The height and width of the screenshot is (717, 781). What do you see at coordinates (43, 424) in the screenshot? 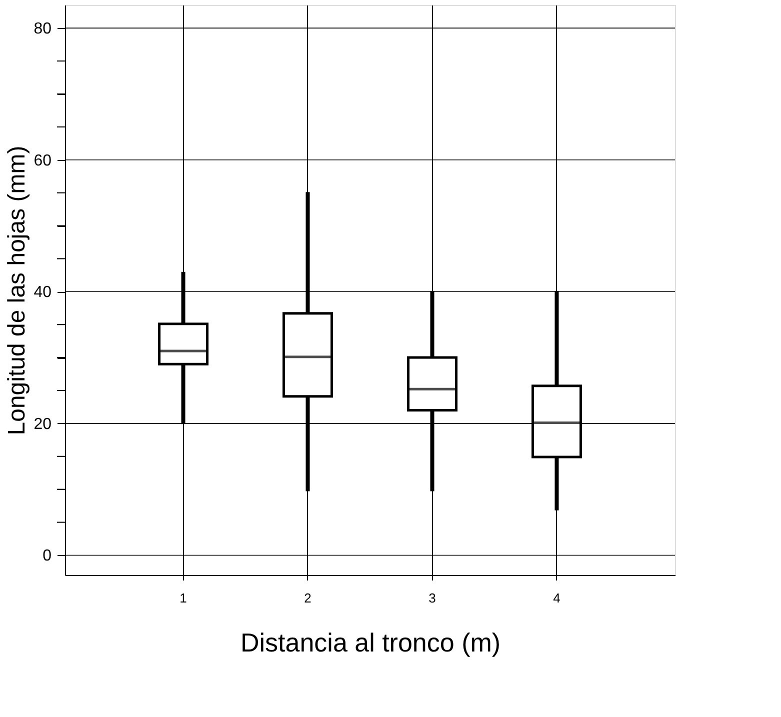
I see `y-tick-label: 20` at bounding box center [43, 424].